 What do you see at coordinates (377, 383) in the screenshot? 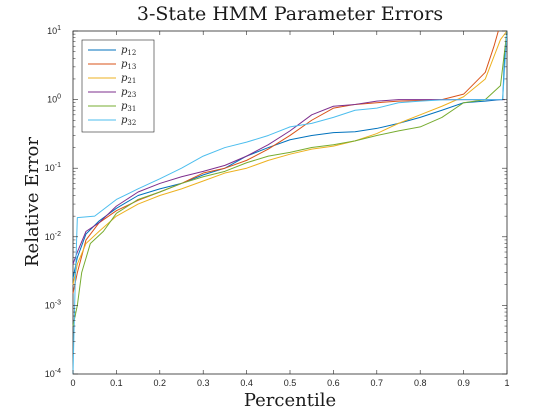
I see `x-tick-label: 0.7` at bounding box center [377, 383].